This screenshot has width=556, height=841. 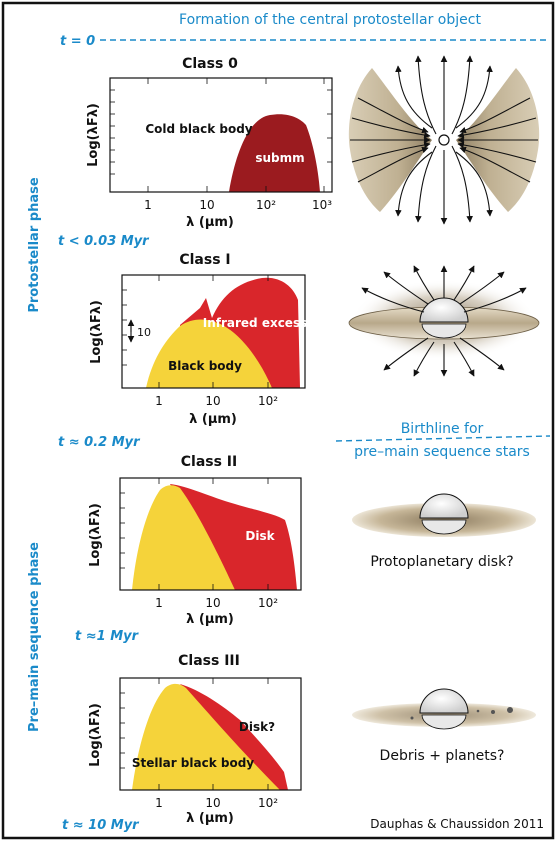 What do you see at coordinates (209, 353) in the screenshot?
I see `black-body-region` at bounding box center [209, 353].